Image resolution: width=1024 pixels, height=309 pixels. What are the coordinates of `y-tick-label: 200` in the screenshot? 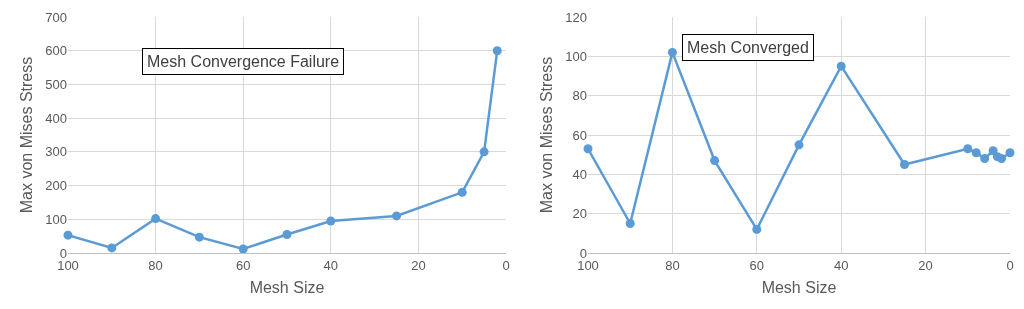 It's located at (56, 186).